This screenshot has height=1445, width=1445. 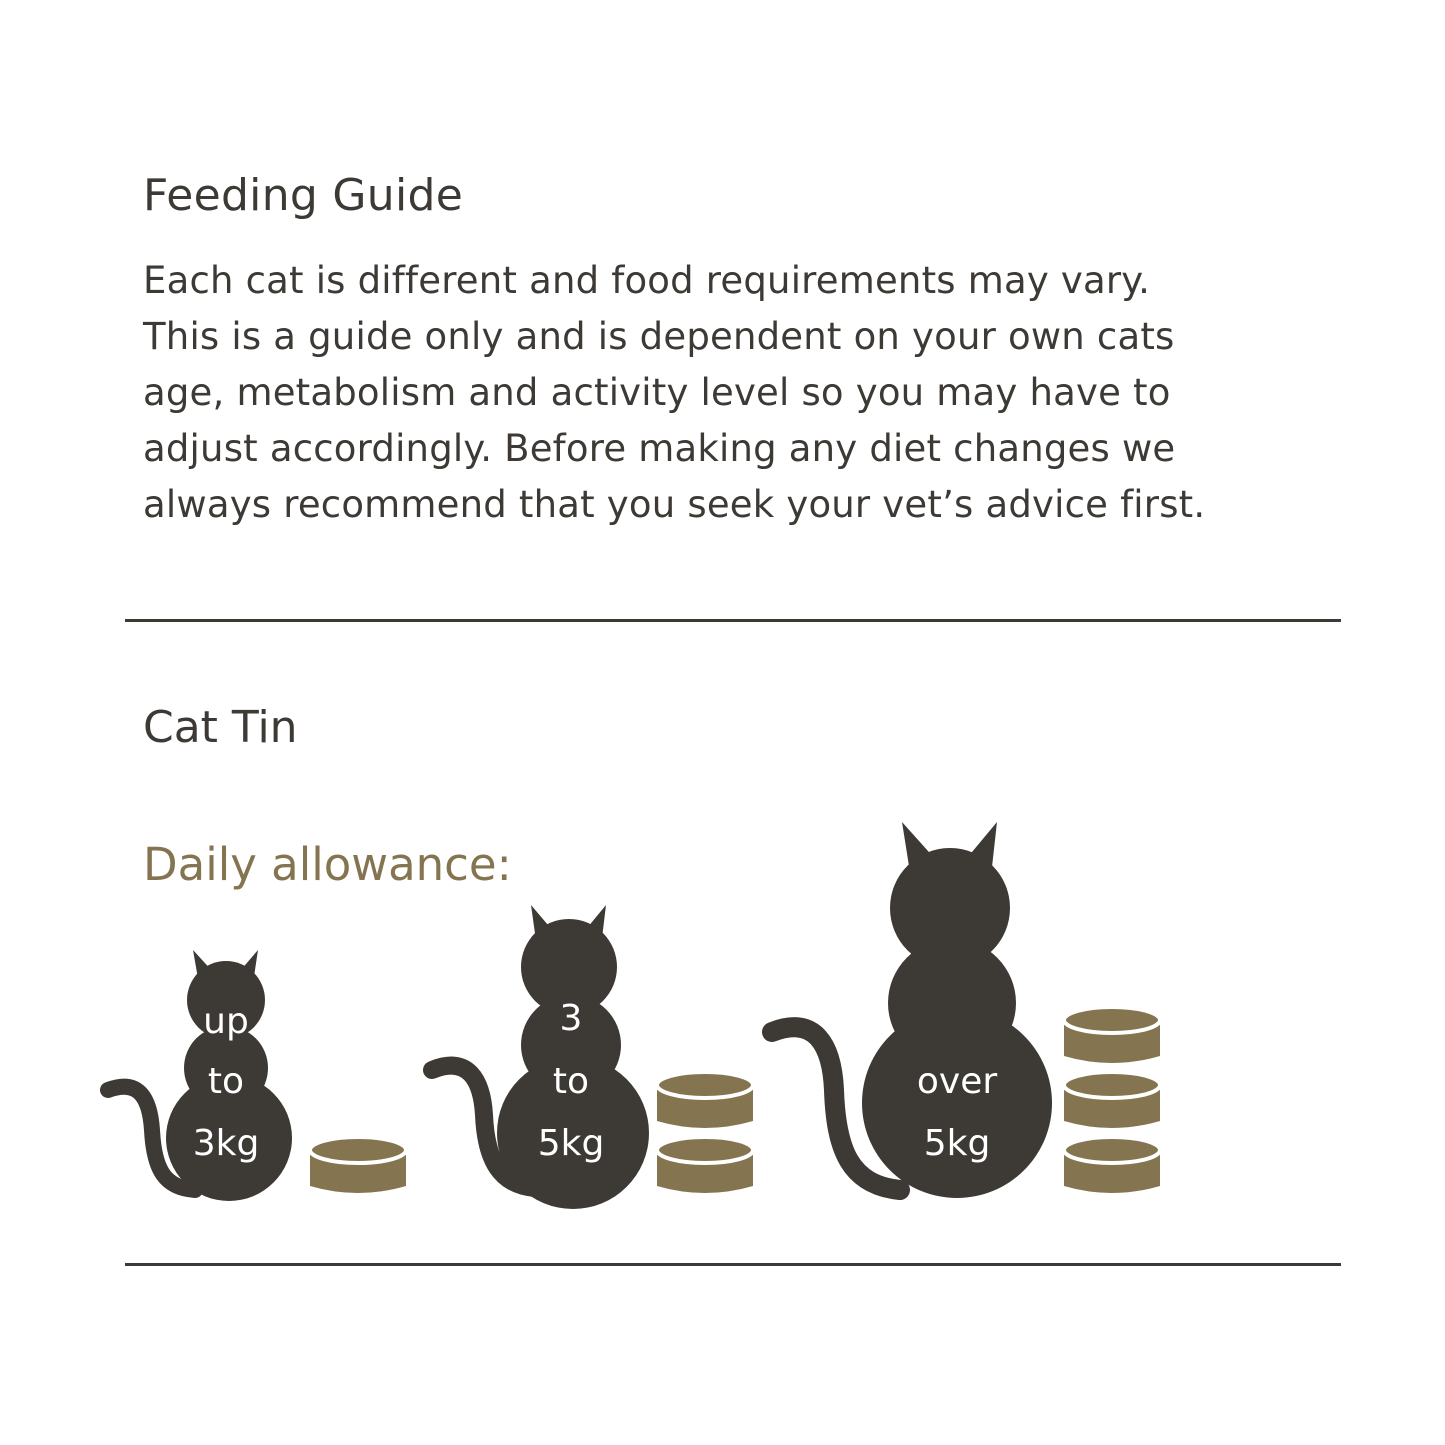 What do you see at coordinates (536, 1057) in the screenshot?
I see `cat-medium-icon` at bounding box center [536, 1057].